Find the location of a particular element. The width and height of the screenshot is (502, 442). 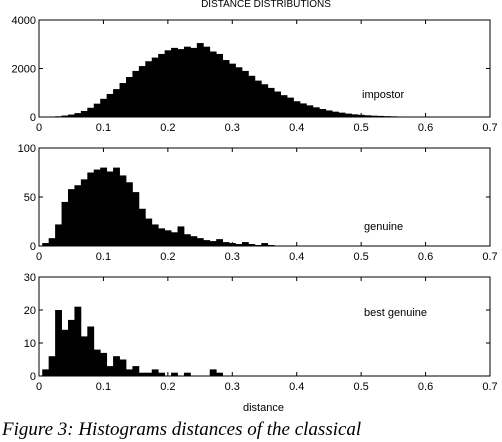

panel-3-x-tick-label: 0 is located at coordinates (39, 387).